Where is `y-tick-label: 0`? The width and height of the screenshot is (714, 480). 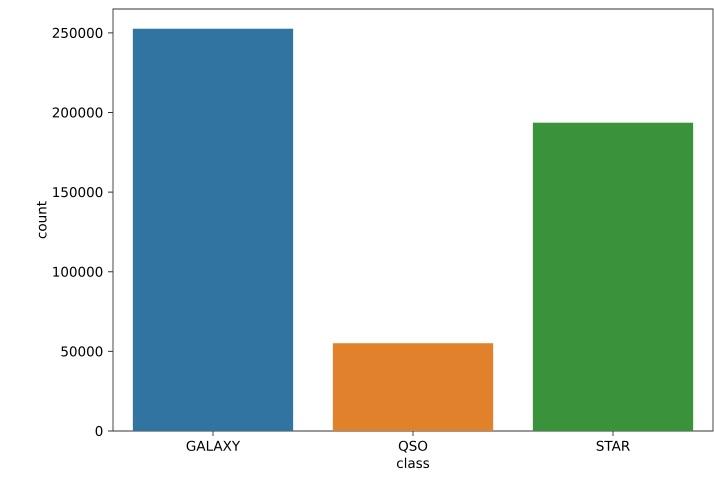 y-tick-label: 0 is located at coordinates (99, 431).